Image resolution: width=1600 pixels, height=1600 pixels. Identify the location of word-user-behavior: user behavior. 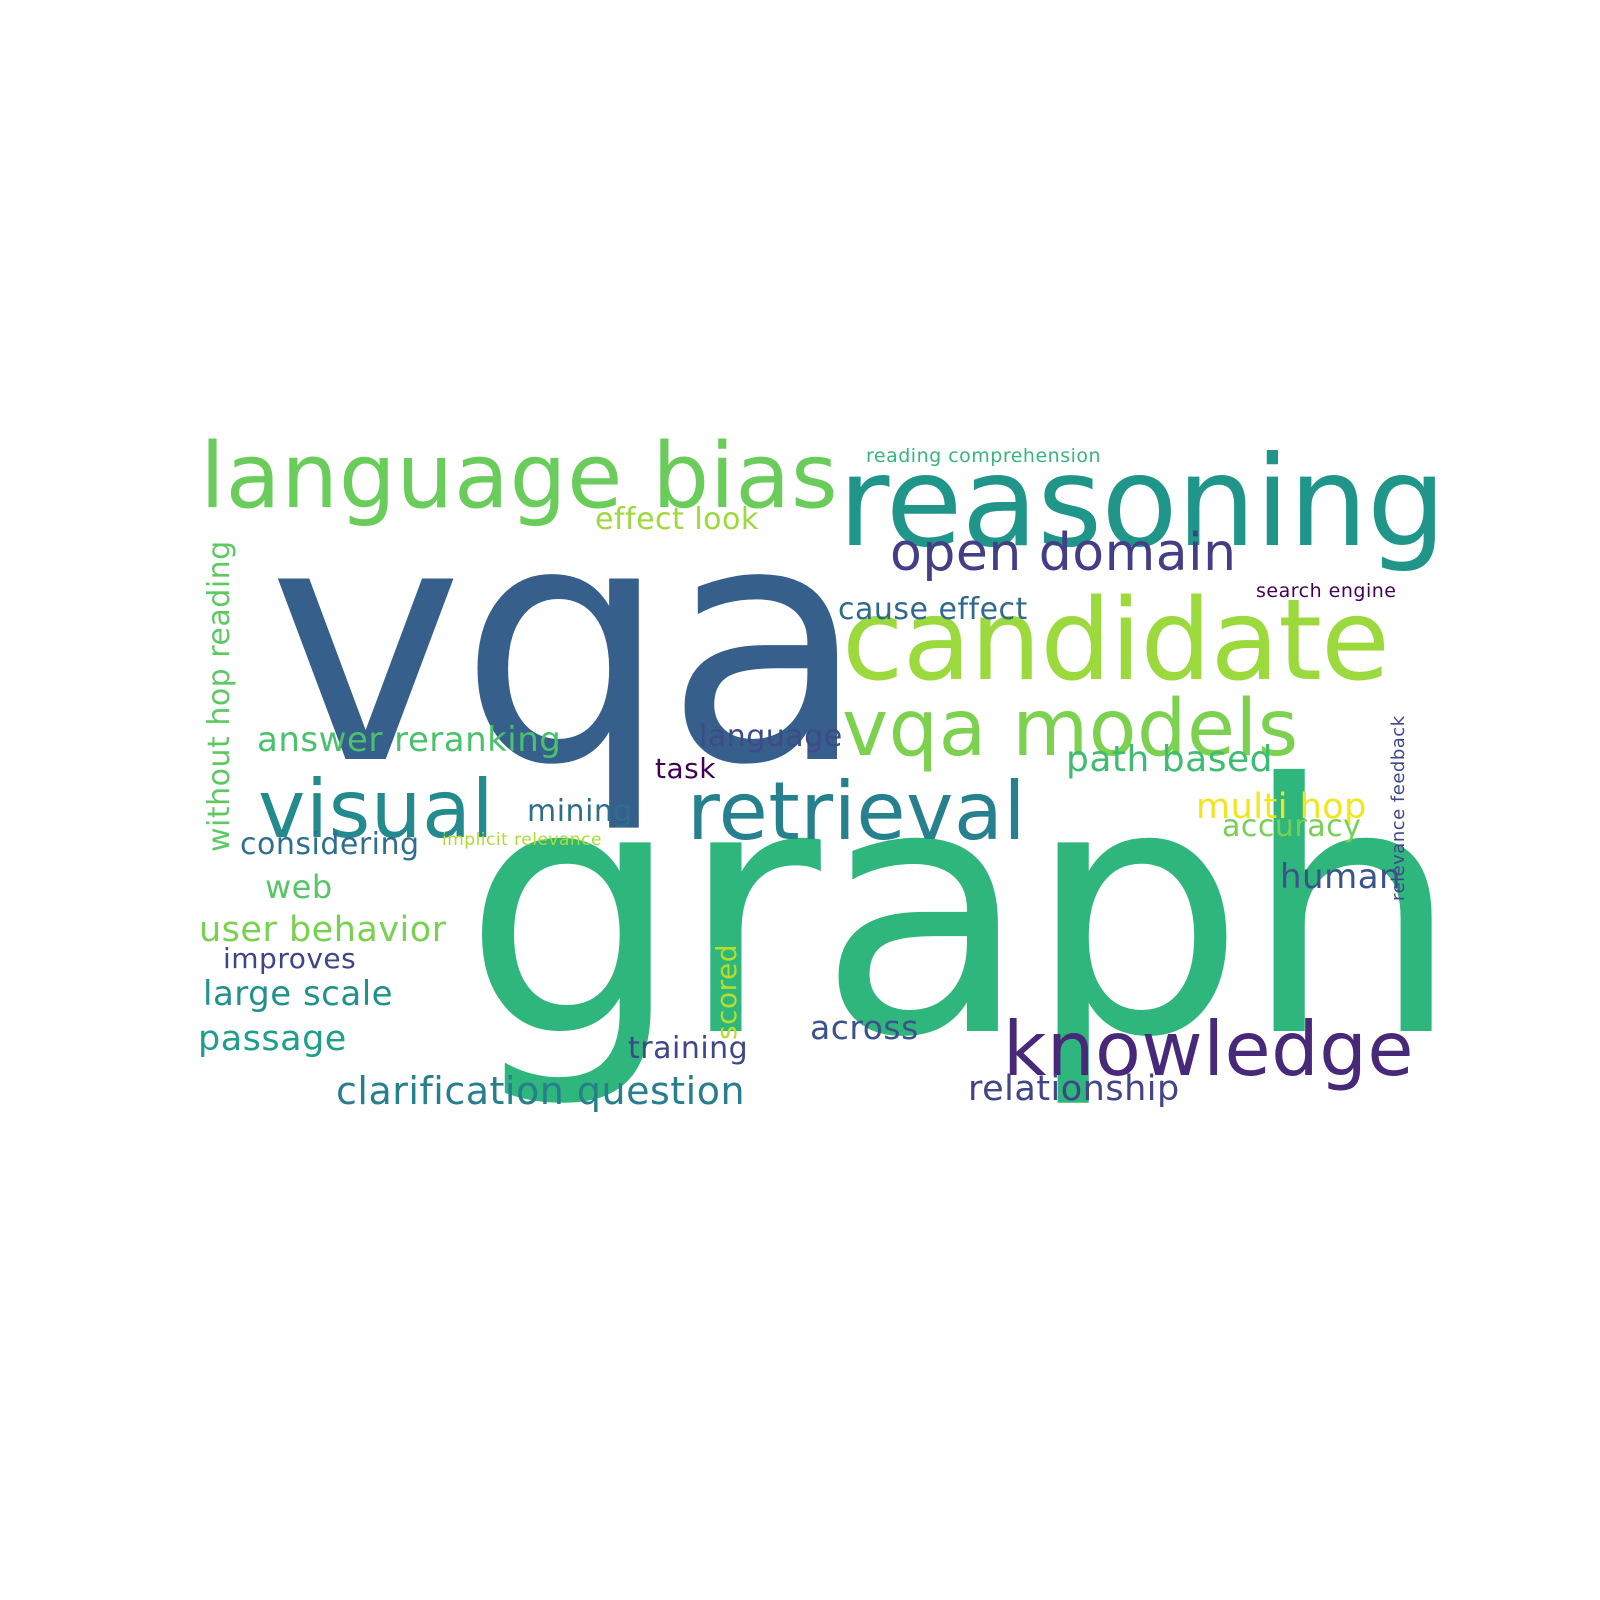
(323, 930).